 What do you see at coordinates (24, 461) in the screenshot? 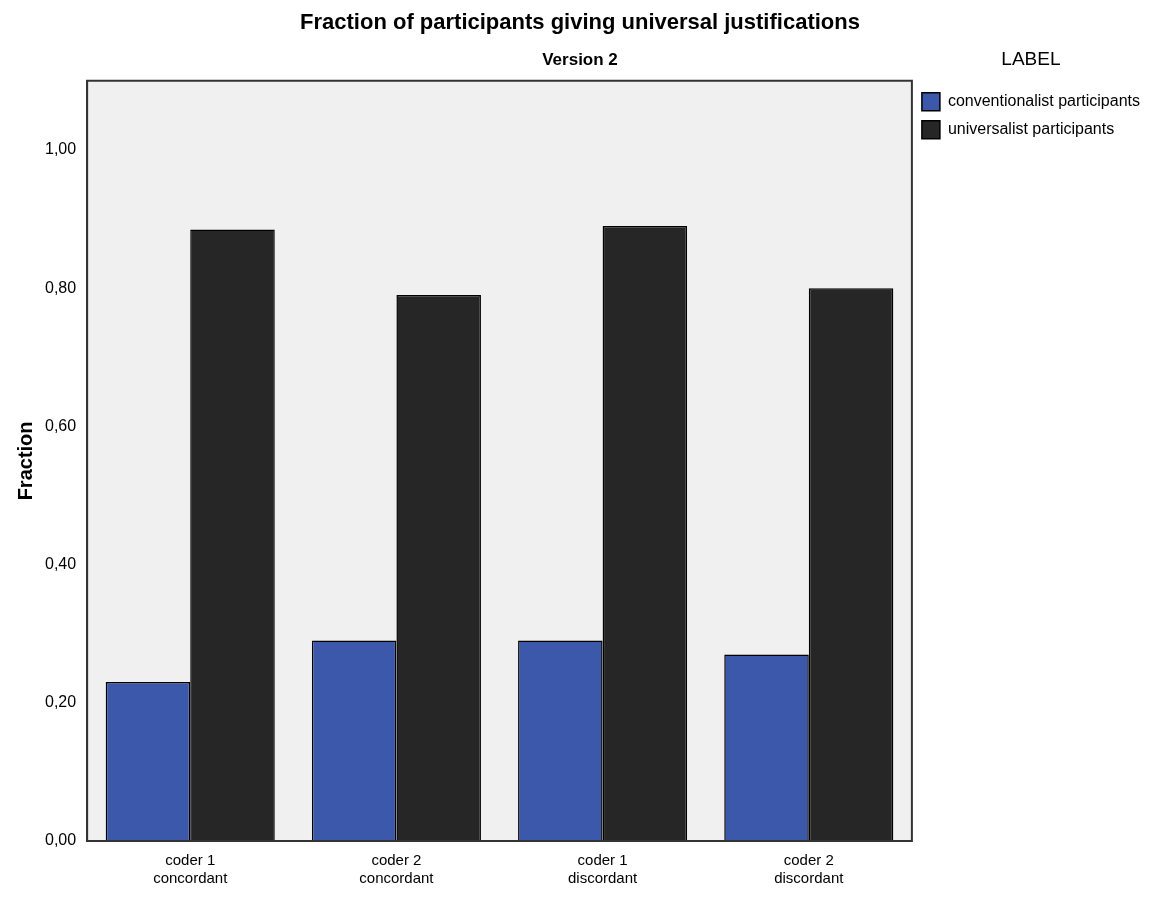
I see `y-axis-title: Fraction` at bounding box center [24, 461].